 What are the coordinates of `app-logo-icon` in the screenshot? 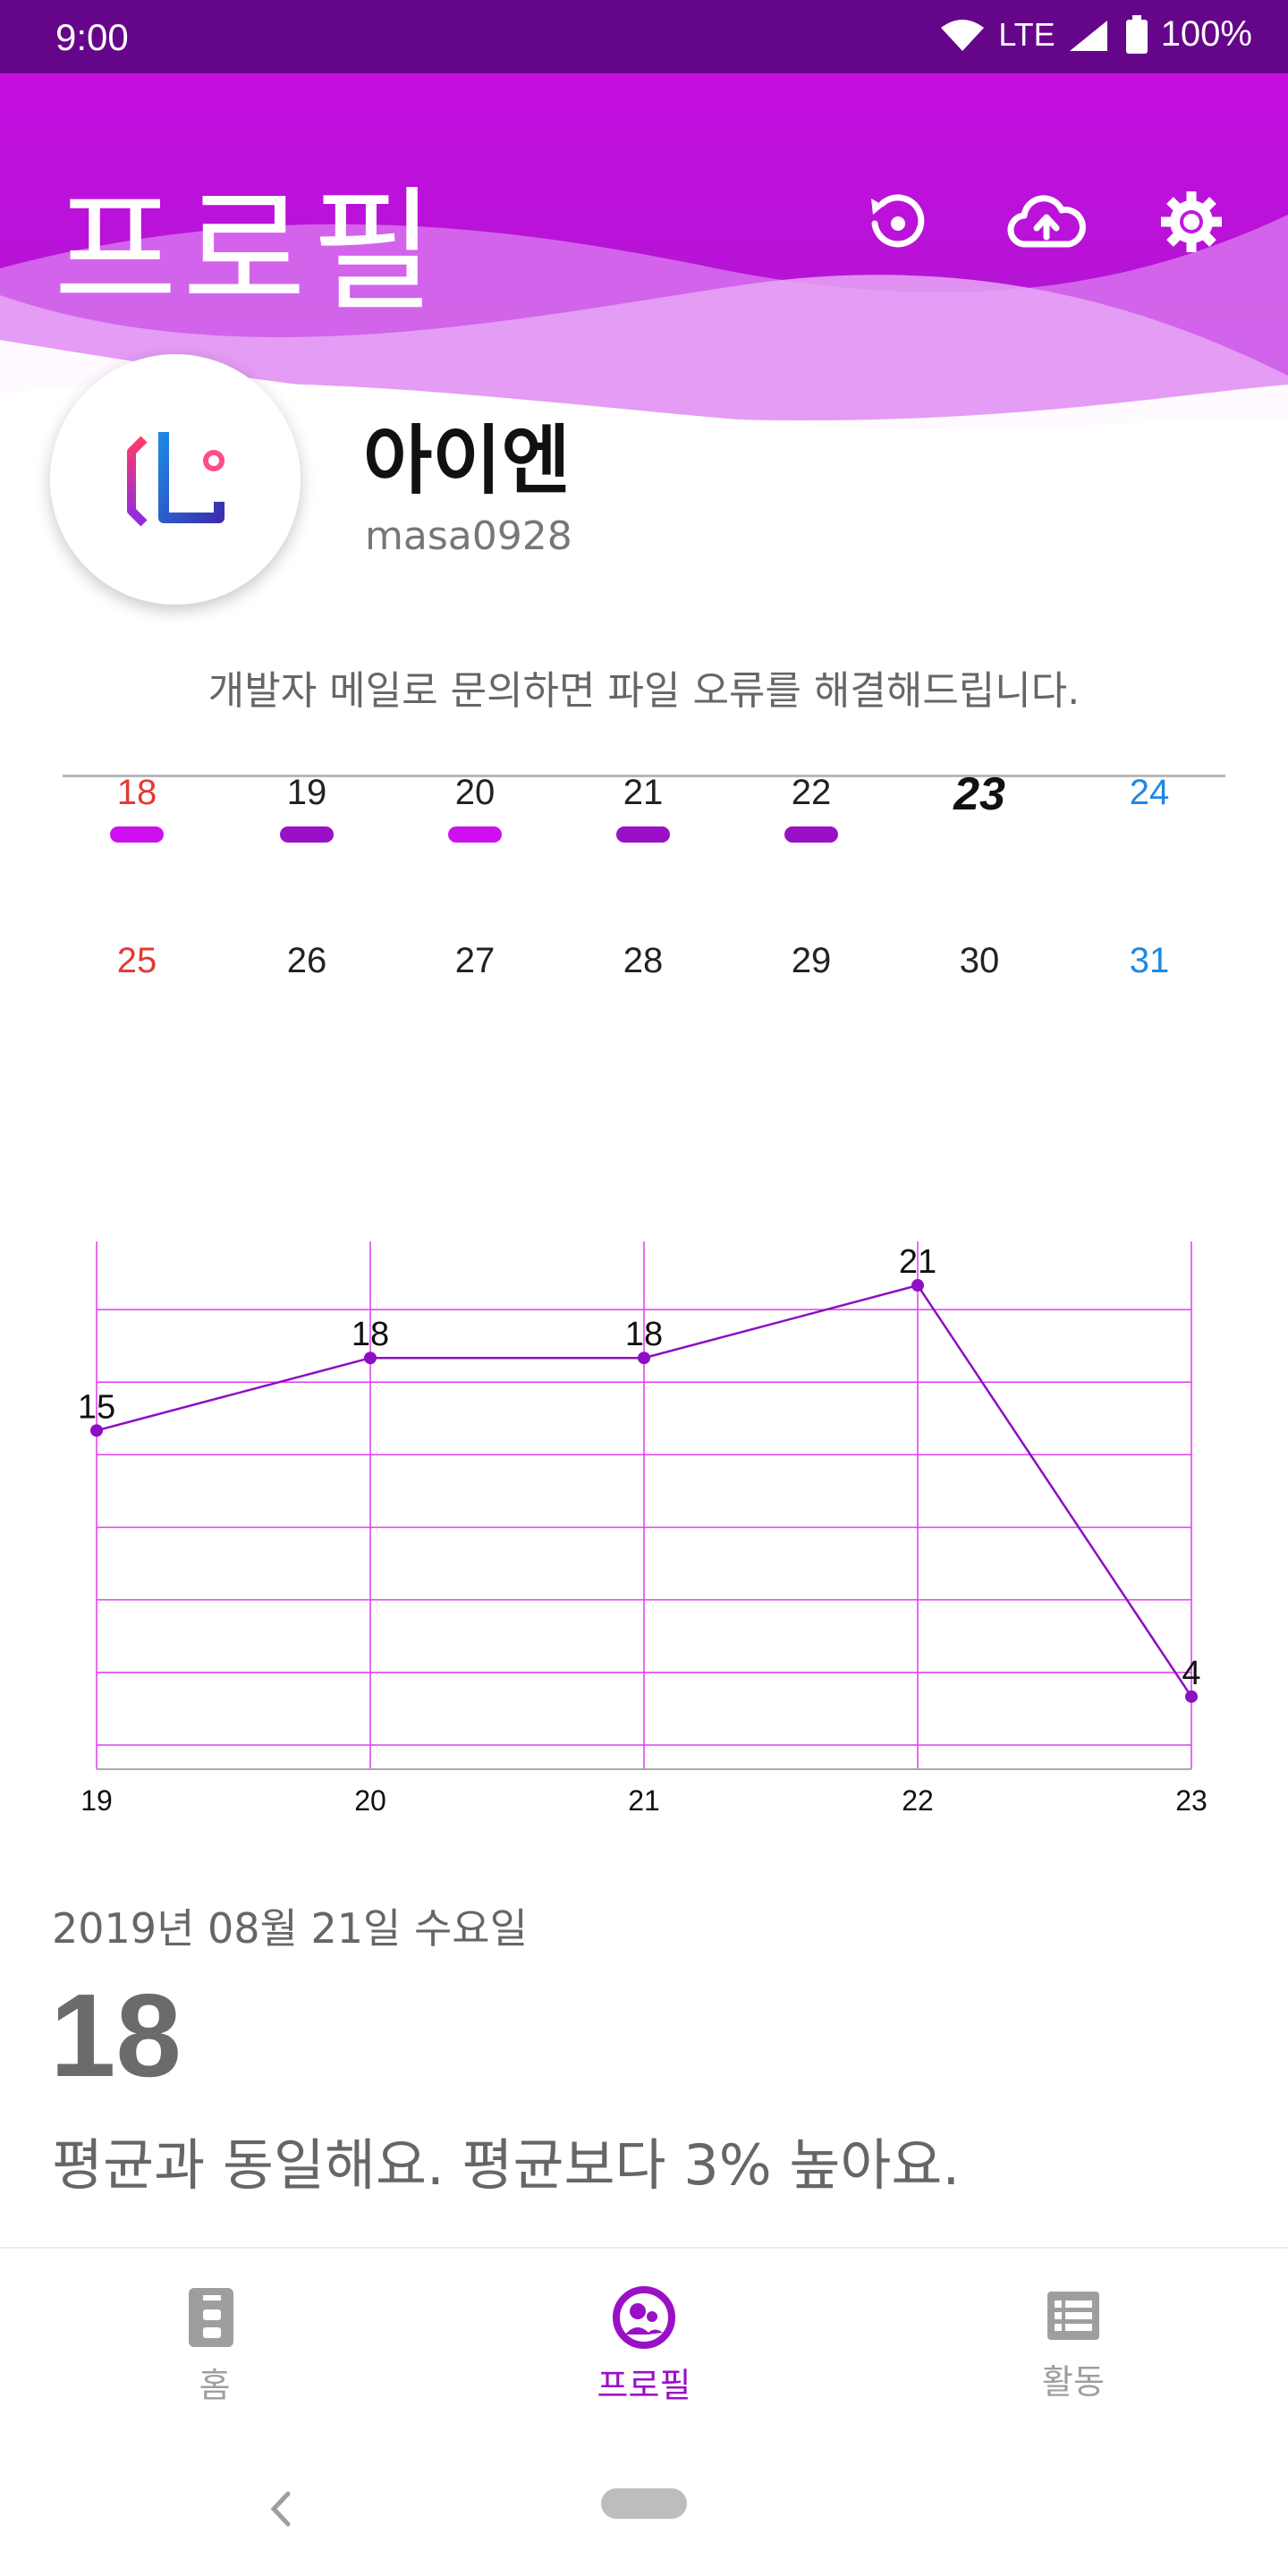 It's located at (176, 479).